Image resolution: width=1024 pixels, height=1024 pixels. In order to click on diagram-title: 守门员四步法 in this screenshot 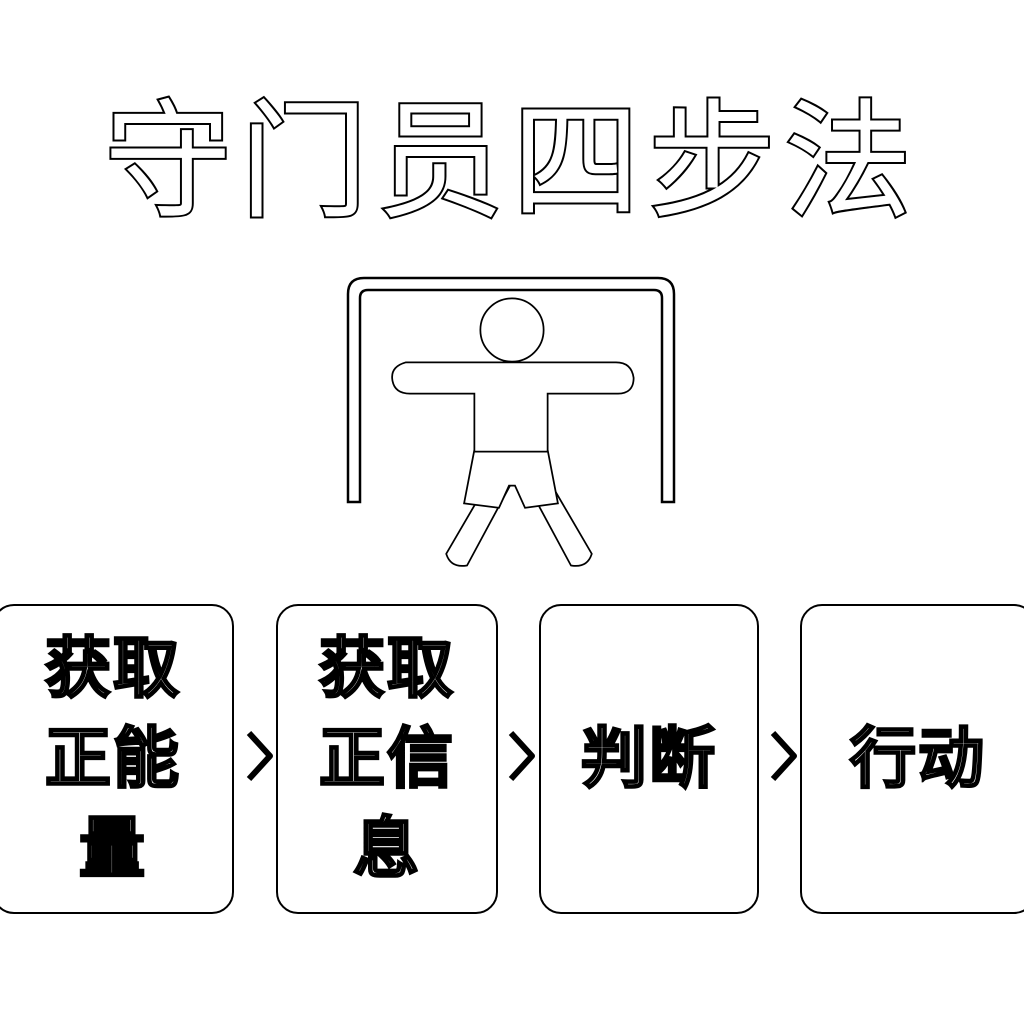, I will do `click(511, 162)`.